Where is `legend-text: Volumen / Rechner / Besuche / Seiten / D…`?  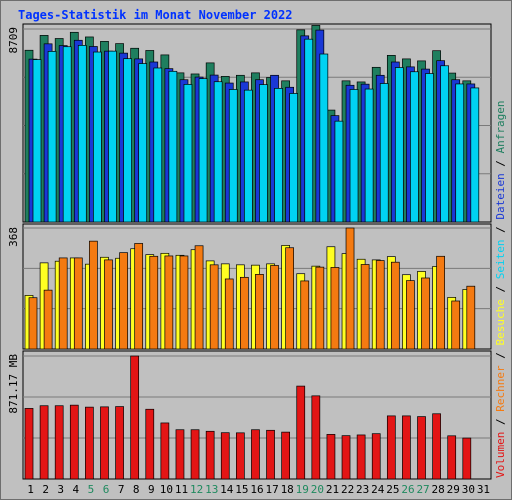
legend-text: Volumen / Rechner / Besuche / Seiten / D… is located at coordinates (500, 289).